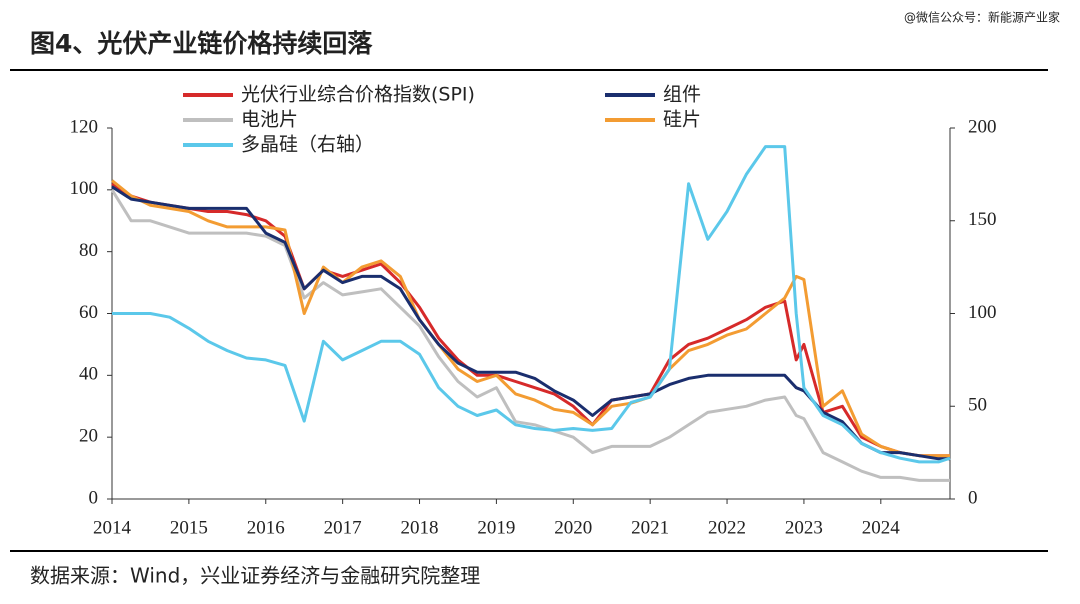 This screenshot has width=1080, height=604. I want to click on y-tick-label: 20, so click(88, 436).